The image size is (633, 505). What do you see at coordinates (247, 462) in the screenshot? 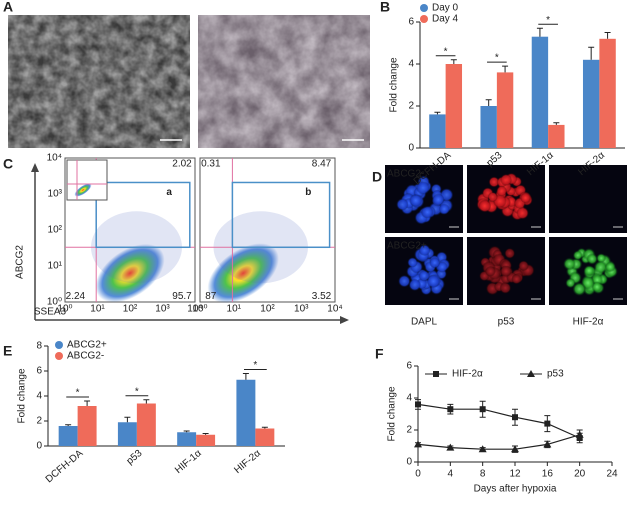
I see `x-tick-label: HIF-2α` at bounding box center [247, 462].